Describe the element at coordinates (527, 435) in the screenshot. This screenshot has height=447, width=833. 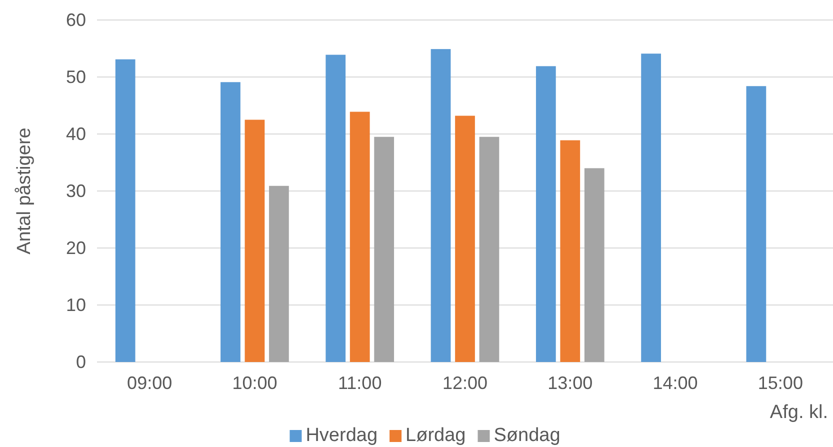
I see `legend-label: Søndag` at that location.